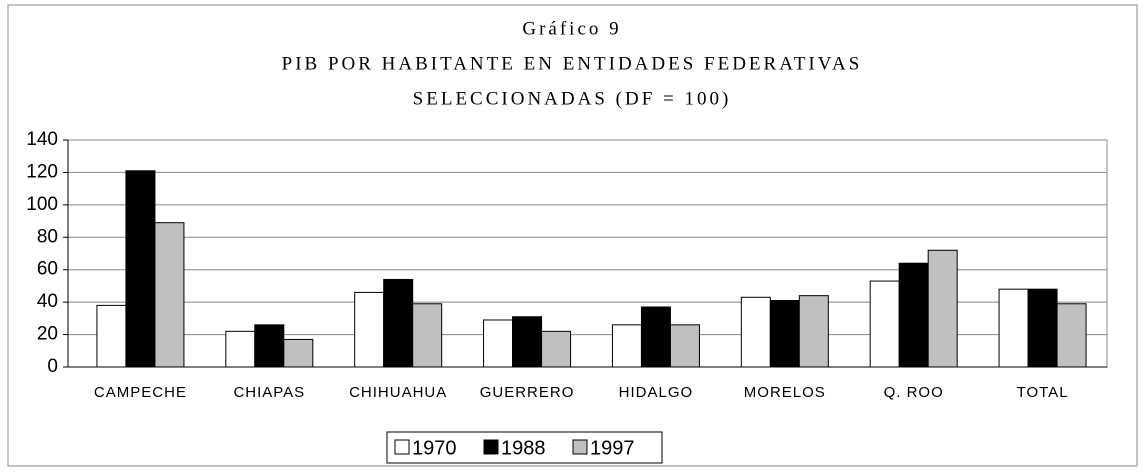 The width and height of the screenshot is (1145, 472). I want to click on y-tick-label: 0, so click(52, 366).